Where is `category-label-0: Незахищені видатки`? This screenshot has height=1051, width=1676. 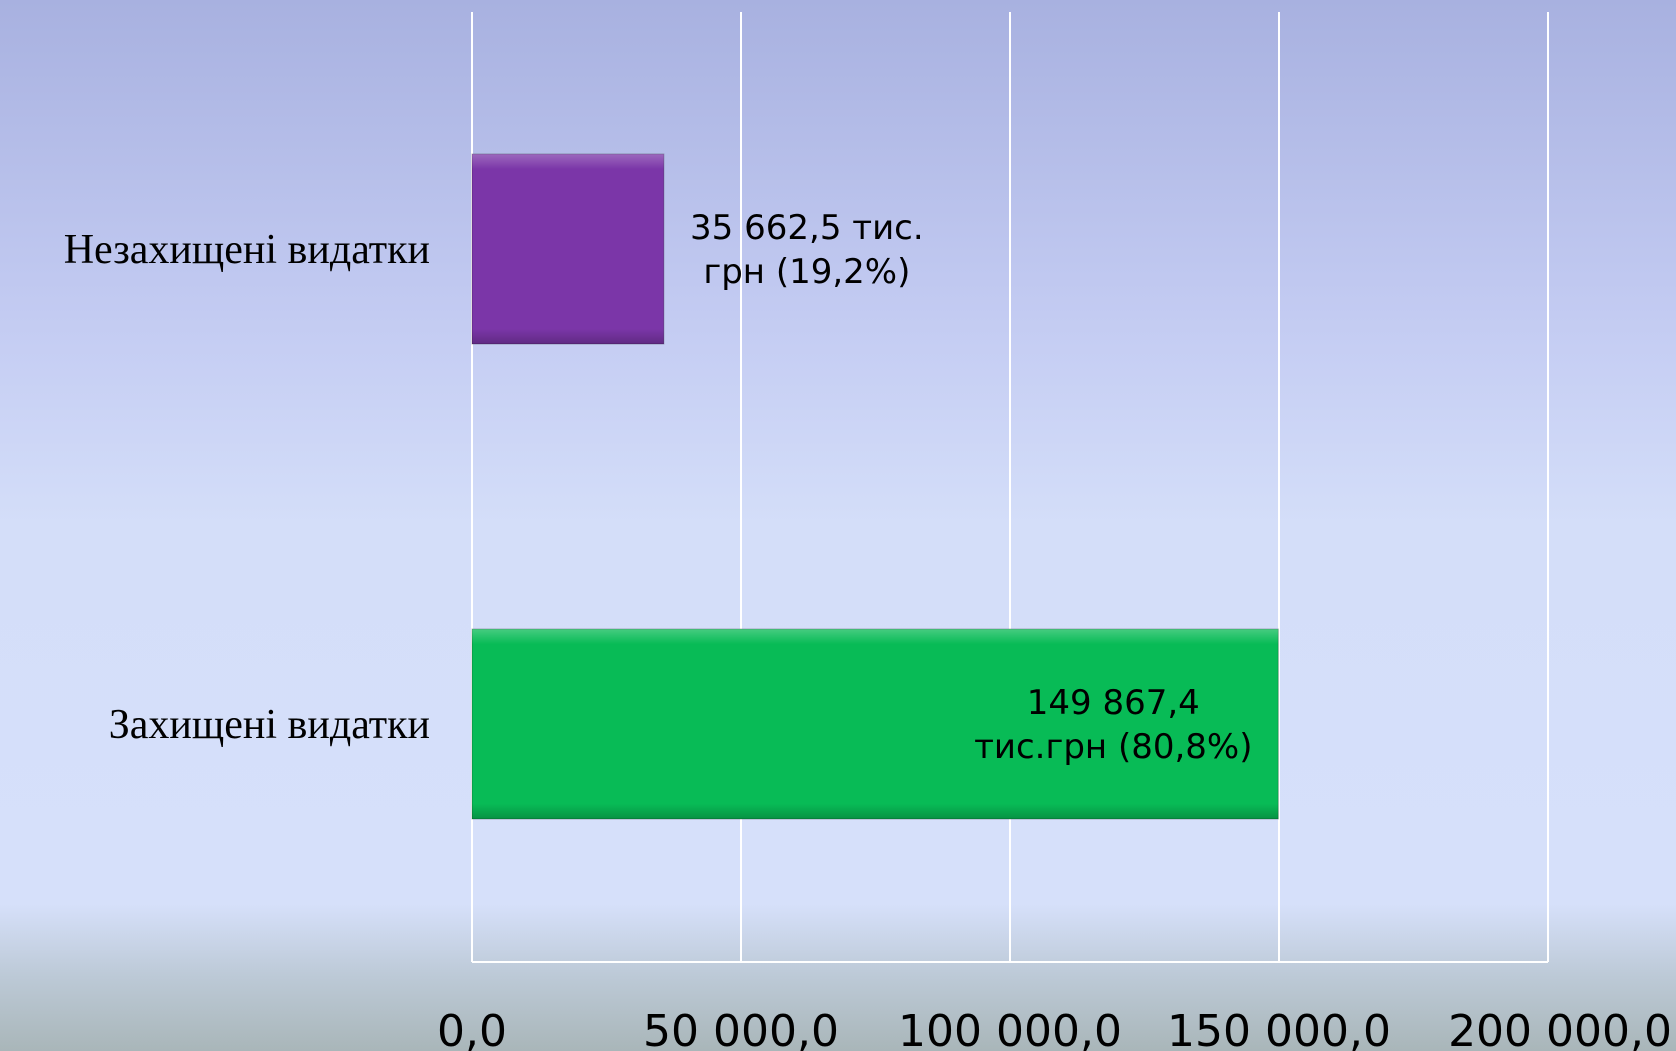 category-label-0: Незахищені видатки is located at coordinates (247, 250).